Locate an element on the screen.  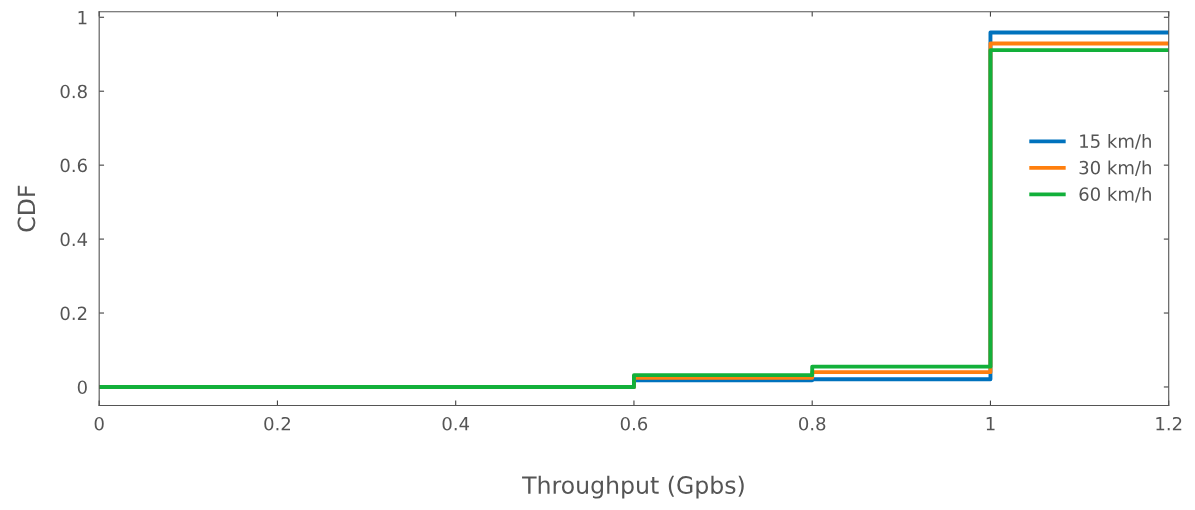
x-axis-title: Throughput (Gpbs) is located at coordinates (633, 487).